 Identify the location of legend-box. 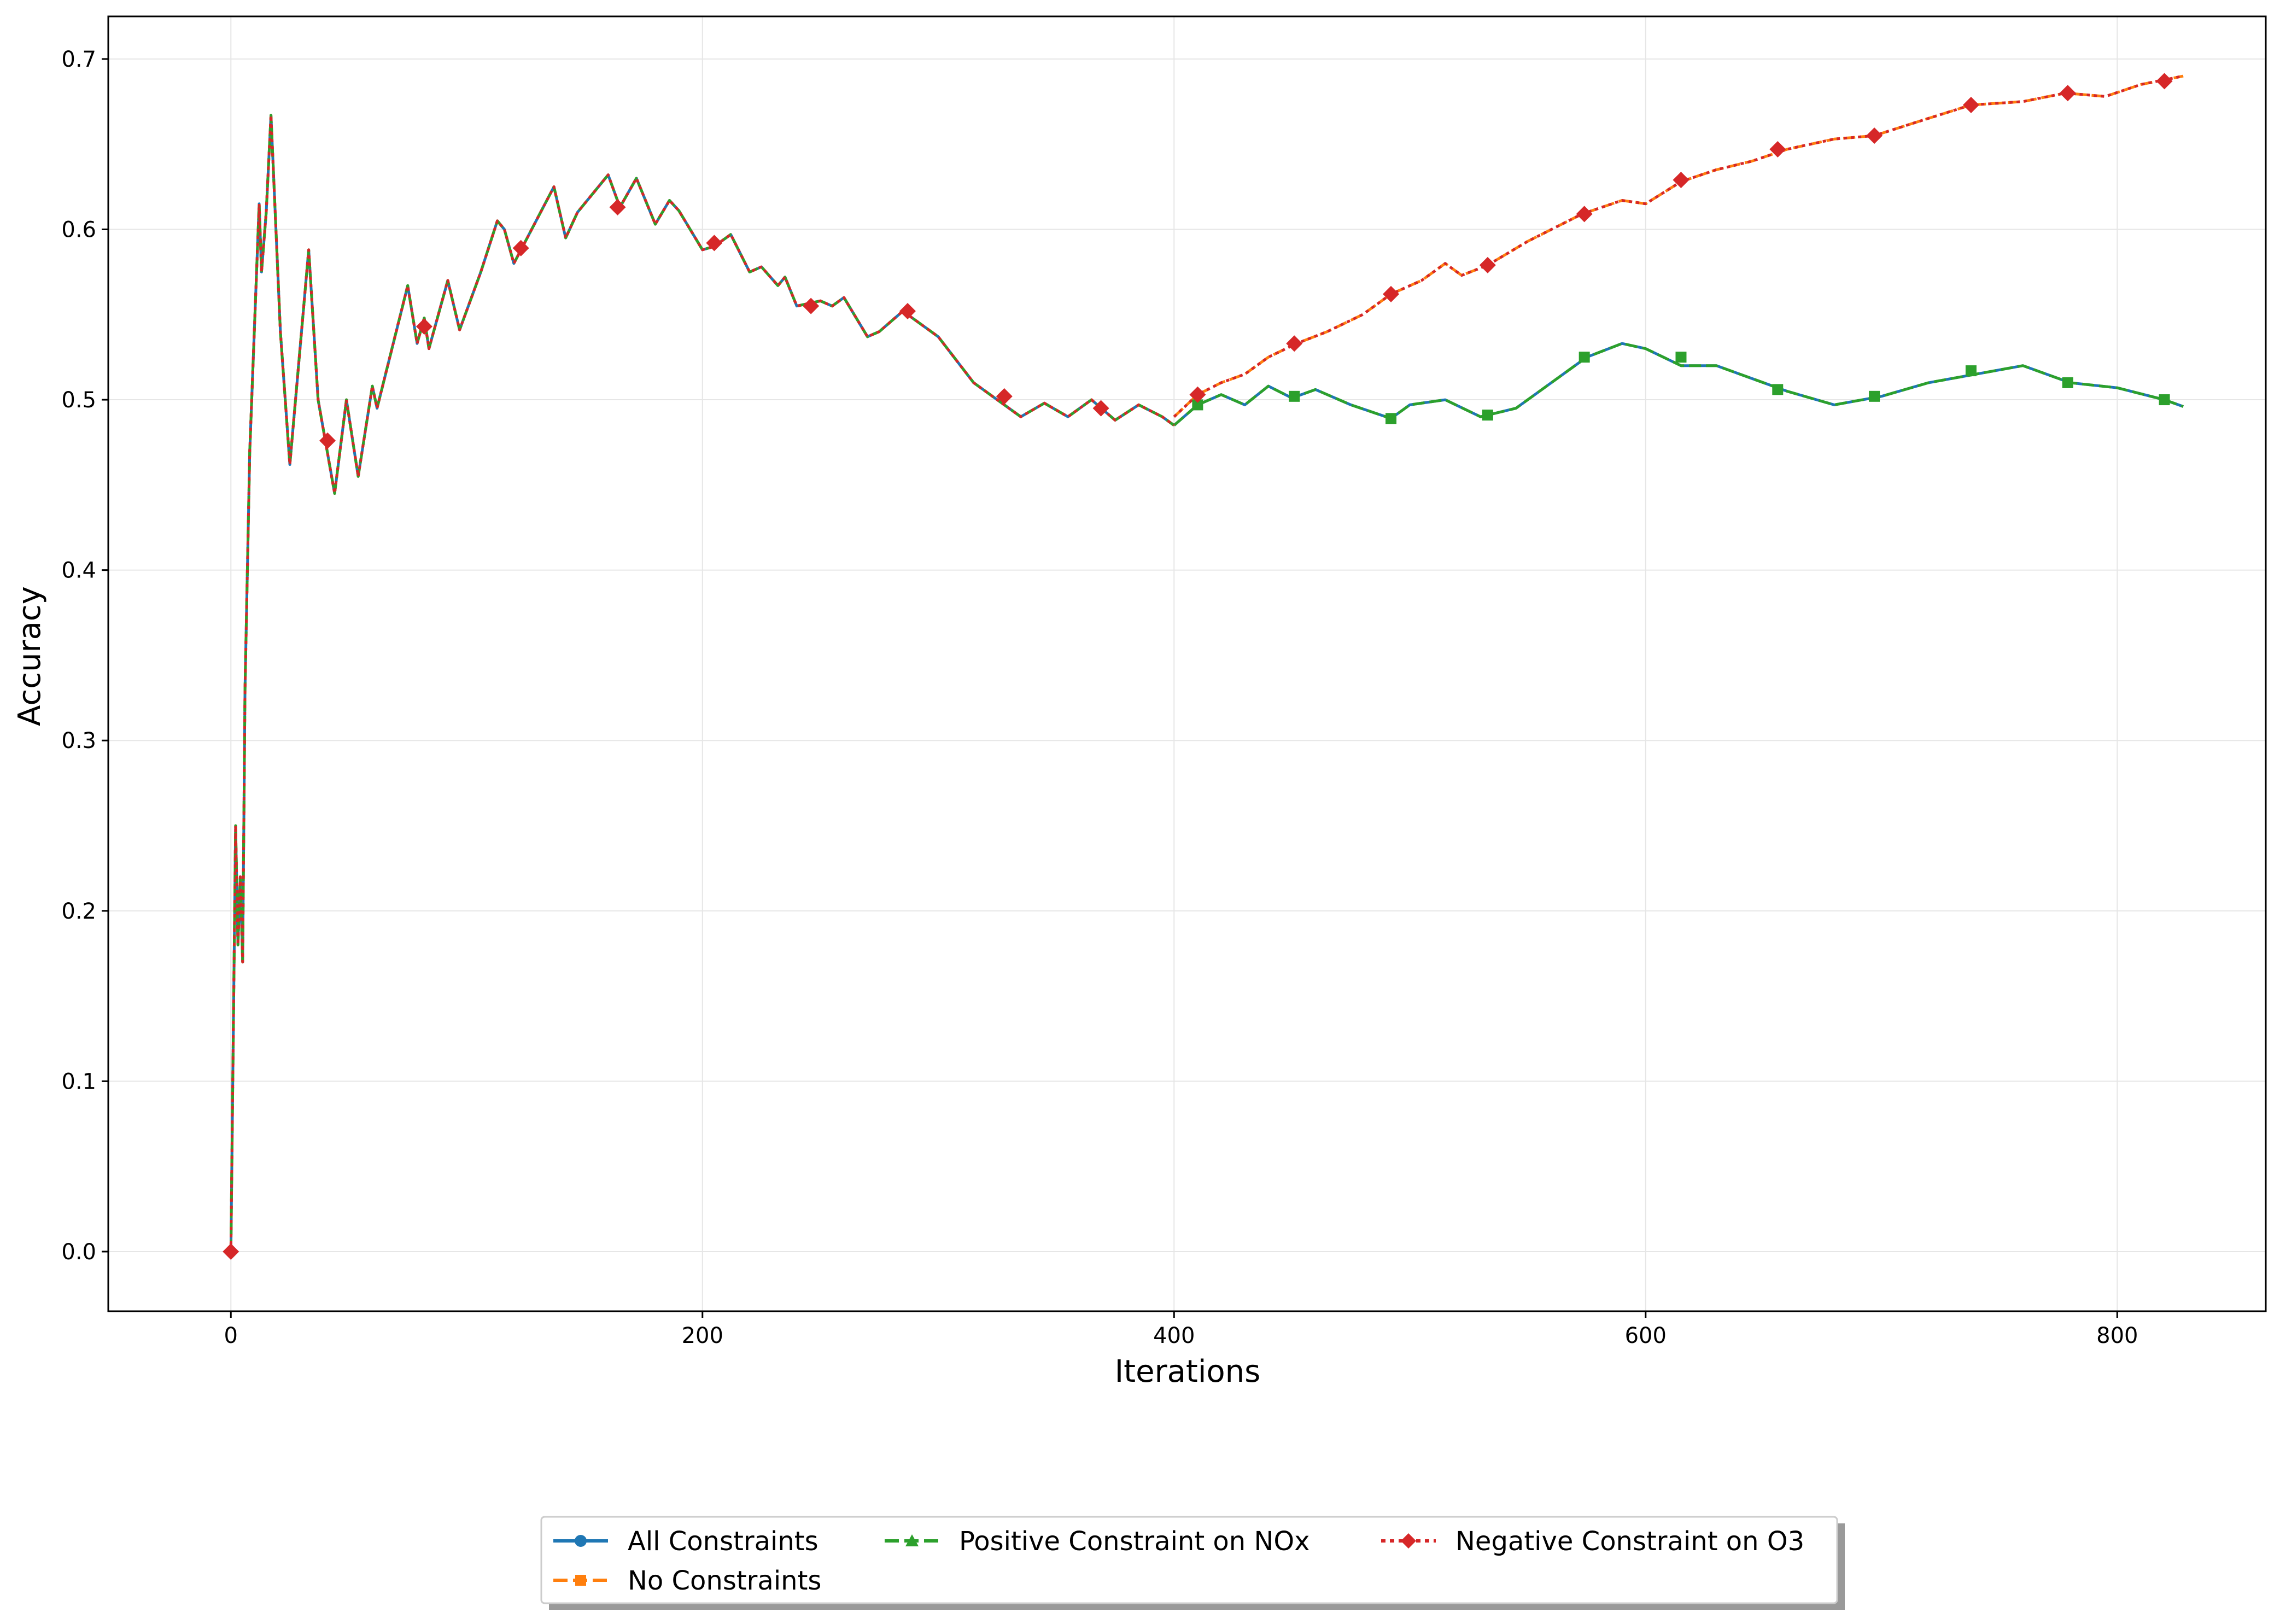
(1189, 1560).